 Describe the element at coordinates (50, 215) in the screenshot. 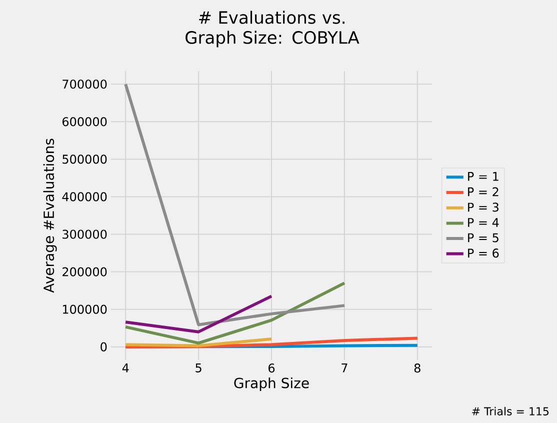

I see `y-axis-title: Average #Evaluations` at that location.